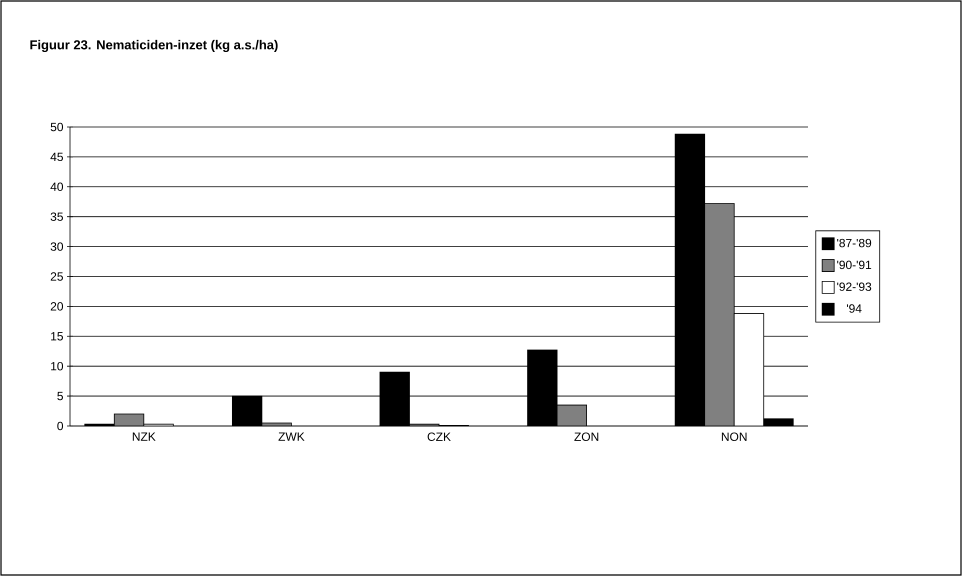 Image resolution: width=962 pixels, height=576 pixels. I want to click on y-tick-label: 40, so click(57, 187).